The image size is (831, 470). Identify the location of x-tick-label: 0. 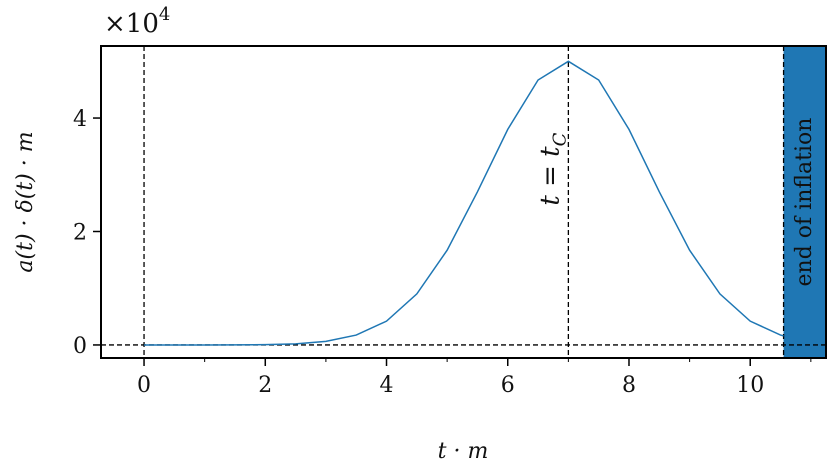
(144, 385).